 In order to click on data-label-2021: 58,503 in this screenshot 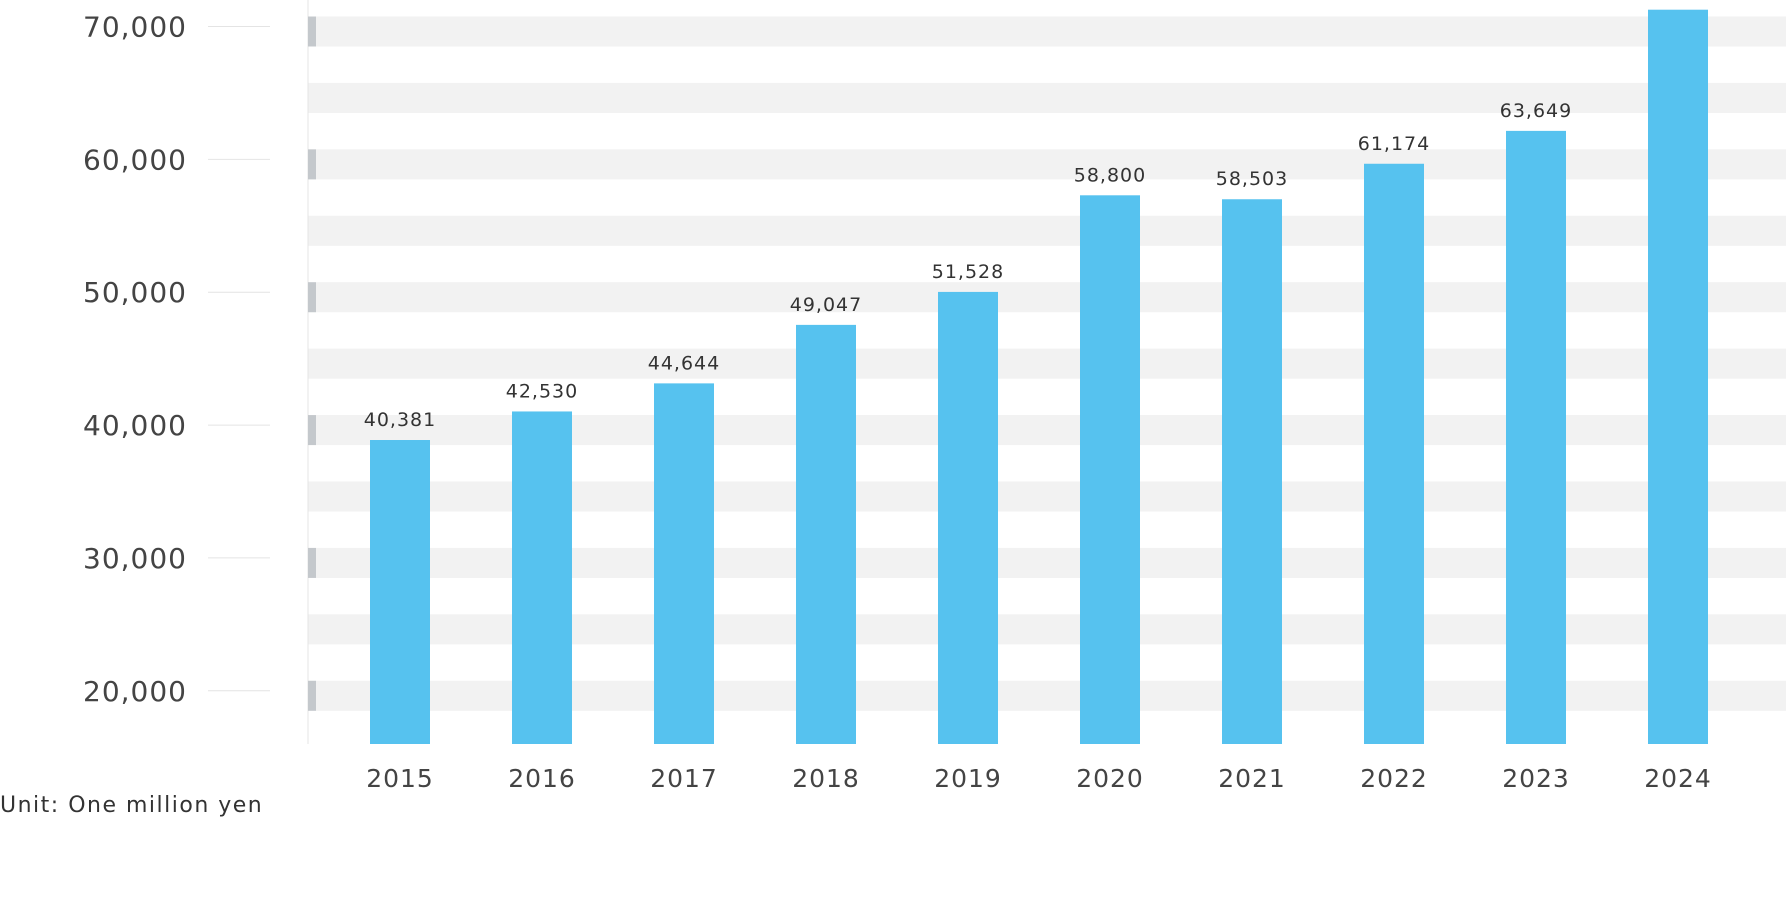, I will do `click(1252, 179)`.